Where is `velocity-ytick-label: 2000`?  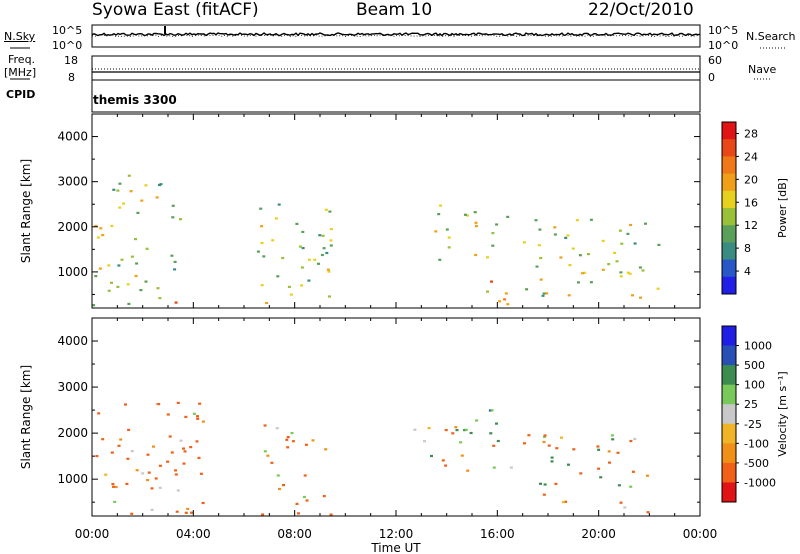
velocity-ytick-label: 2000 is located at coordinates (72, 433).